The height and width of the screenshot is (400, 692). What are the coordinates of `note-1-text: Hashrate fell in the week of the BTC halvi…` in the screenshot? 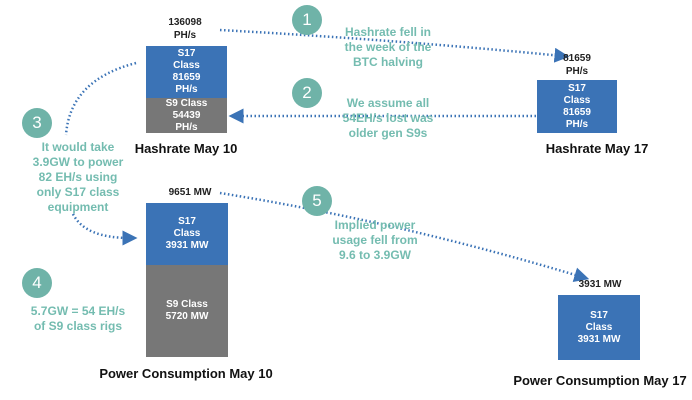 It's located at (388, 47).